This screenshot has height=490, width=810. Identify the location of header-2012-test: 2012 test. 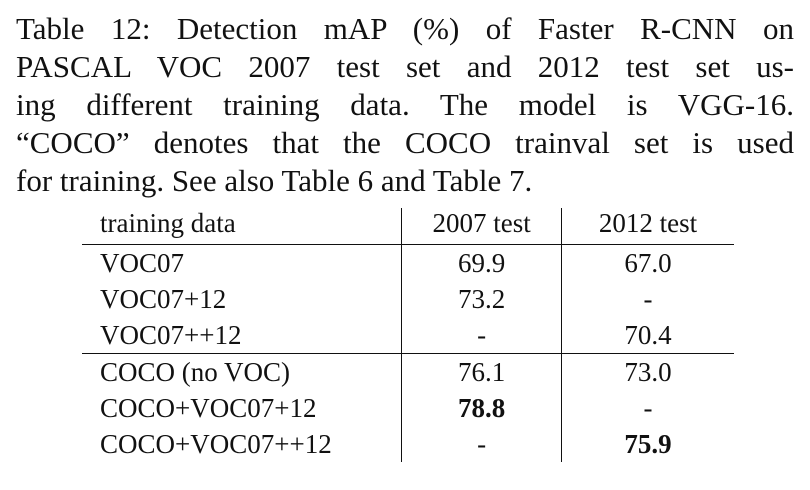
(647, 226).